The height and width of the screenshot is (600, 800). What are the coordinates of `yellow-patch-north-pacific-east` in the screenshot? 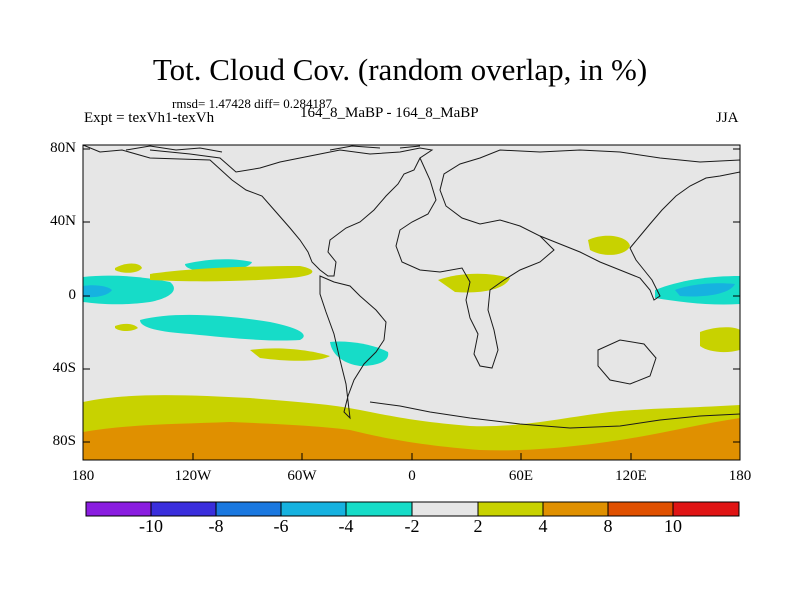 It's located at (609, 245).